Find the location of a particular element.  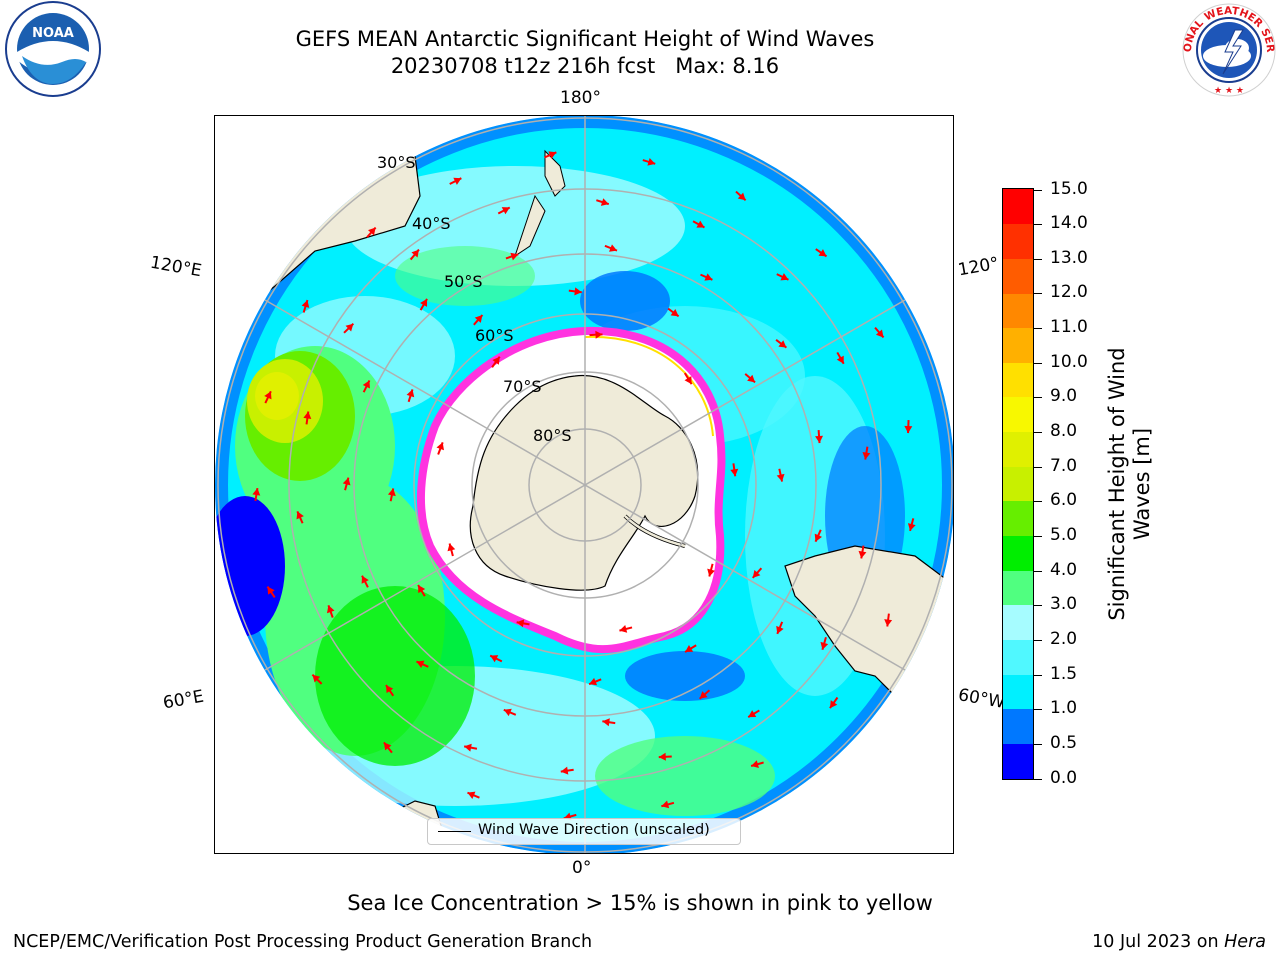

lon-label-lower-right: 60°W is located at coordinates (981, 699).